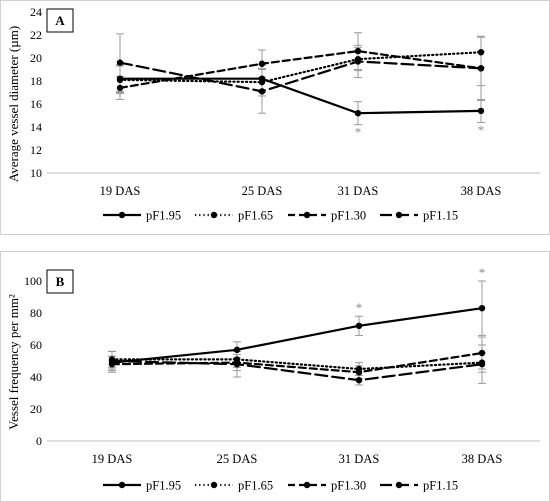 This screenshot has width=550, height=502. Describe the element at coordinates (36, 150) in the screenshot. I see `y-tick-label: 12` at that location.